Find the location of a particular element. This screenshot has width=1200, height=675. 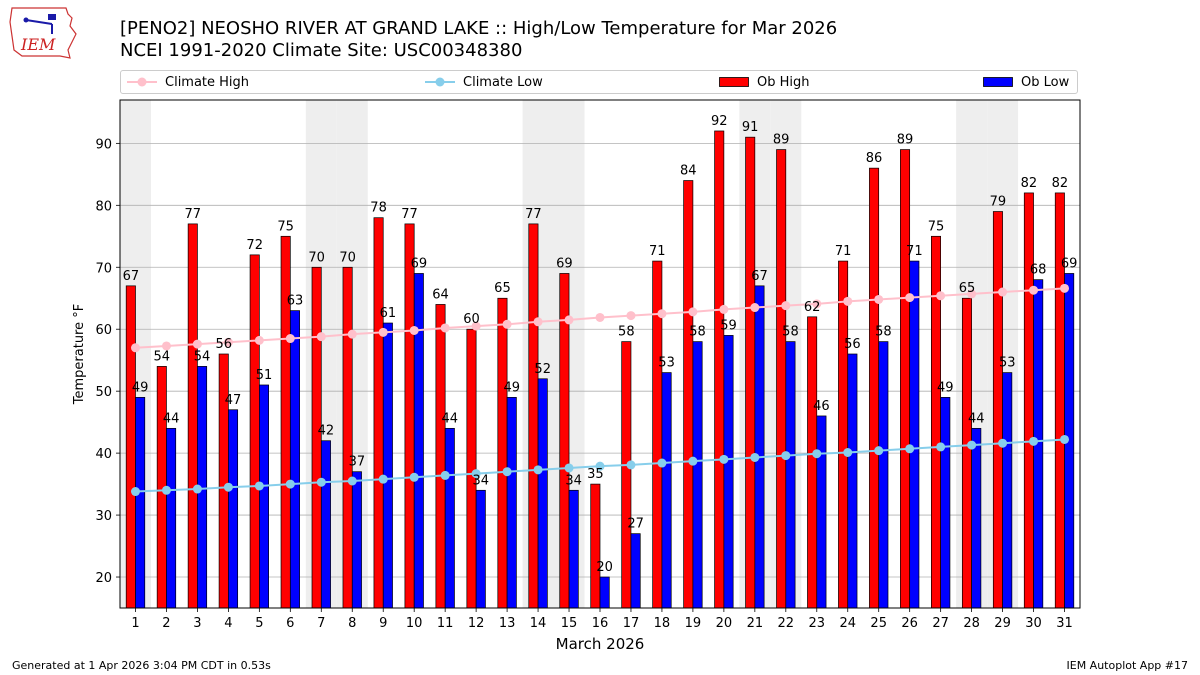

ob-low-label: 68 is located at coordinates (1038, 270).